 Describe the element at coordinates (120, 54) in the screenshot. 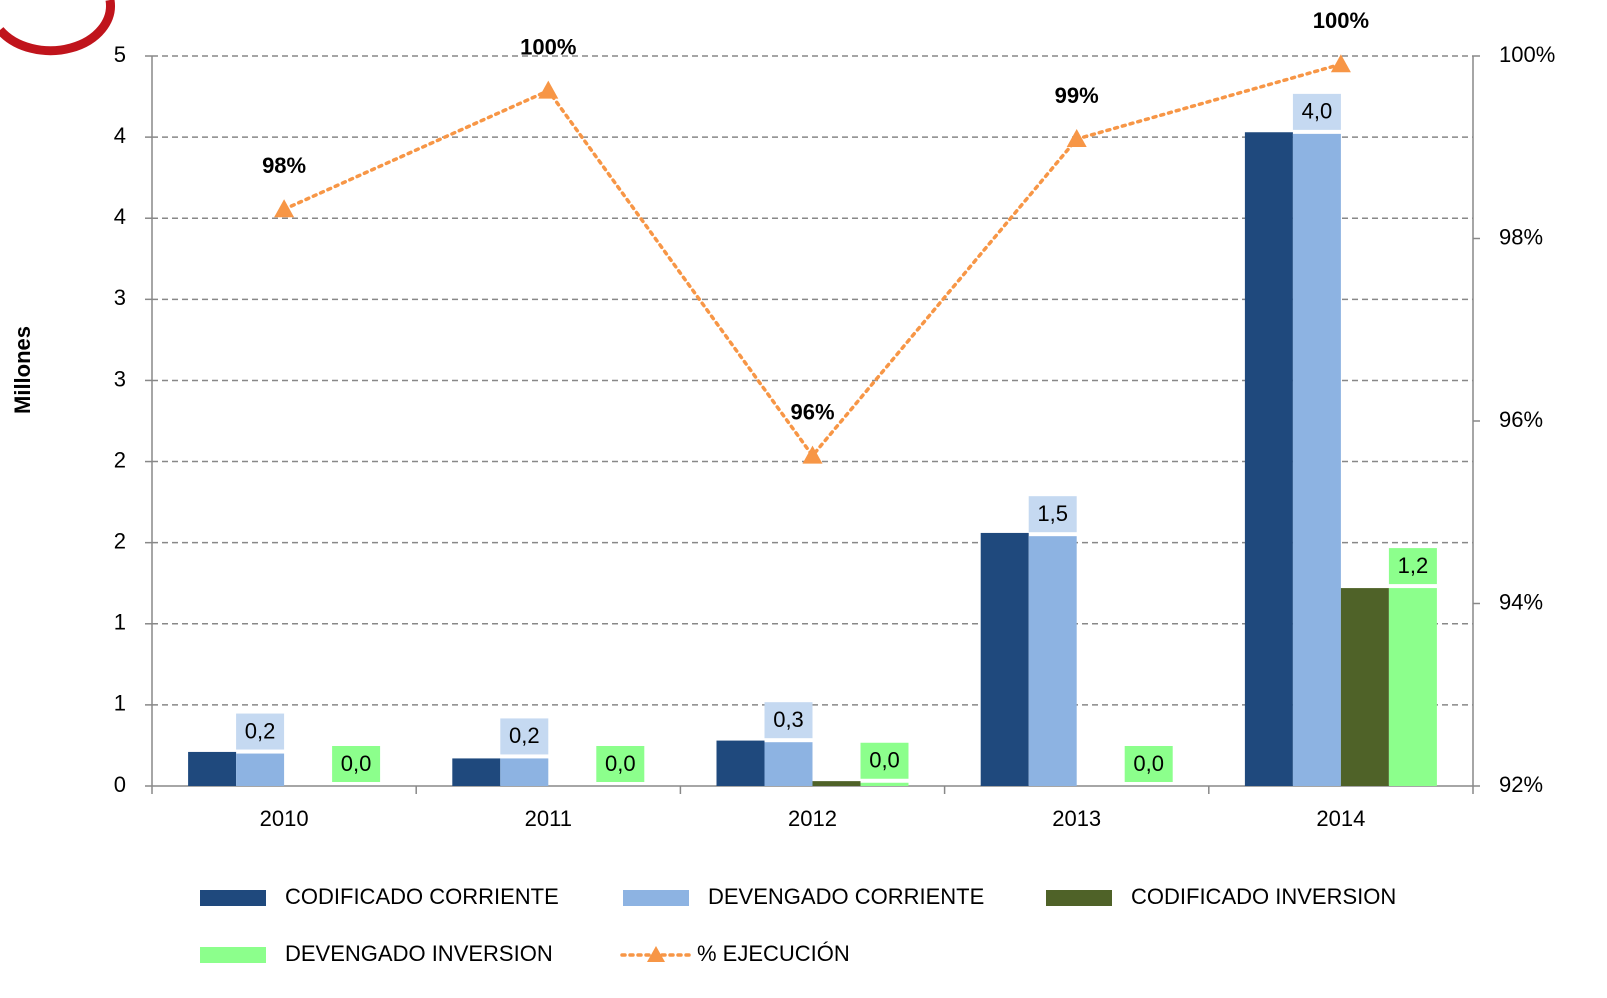

I see `y-tick-label: 5` at that location.